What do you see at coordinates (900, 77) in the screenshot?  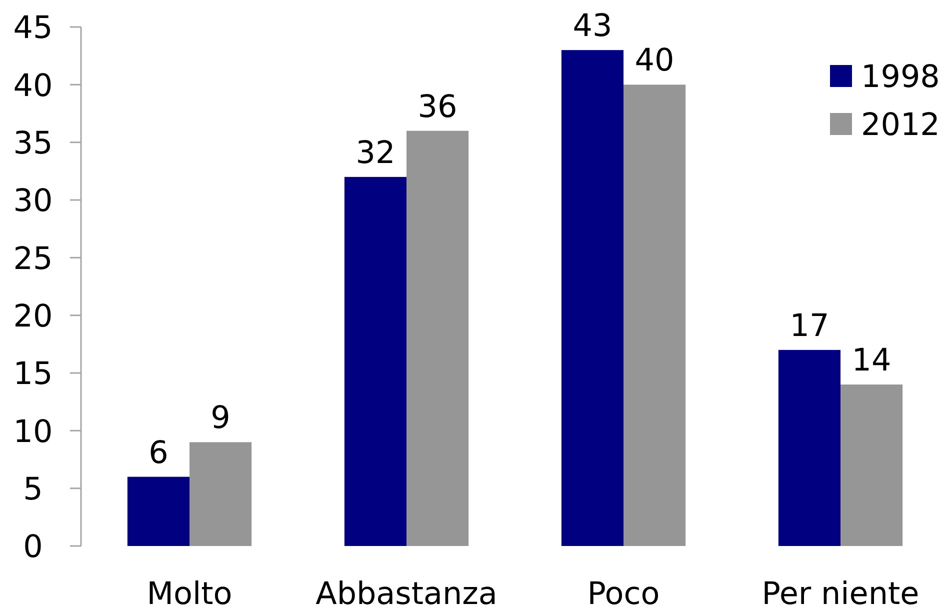 I see `legend-label: 1998` at bounding box center [900, 77].